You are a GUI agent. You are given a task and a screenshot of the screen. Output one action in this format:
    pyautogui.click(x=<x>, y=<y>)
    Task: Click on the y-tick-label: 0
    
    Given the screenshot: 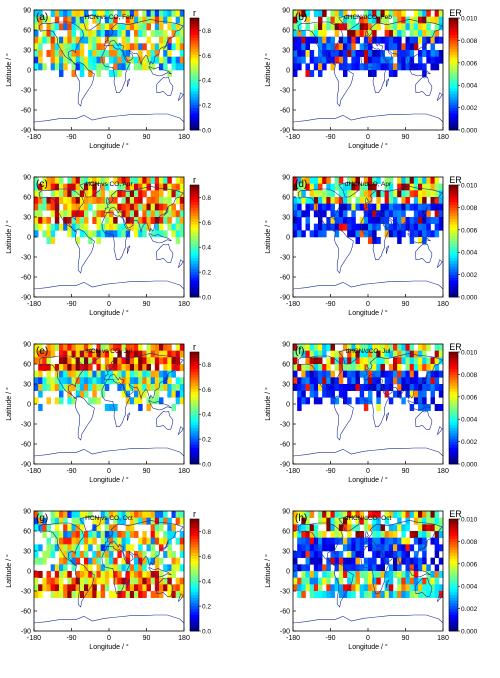 What is the action you would take?
    pyautogui.click(x=29, y=71)
    